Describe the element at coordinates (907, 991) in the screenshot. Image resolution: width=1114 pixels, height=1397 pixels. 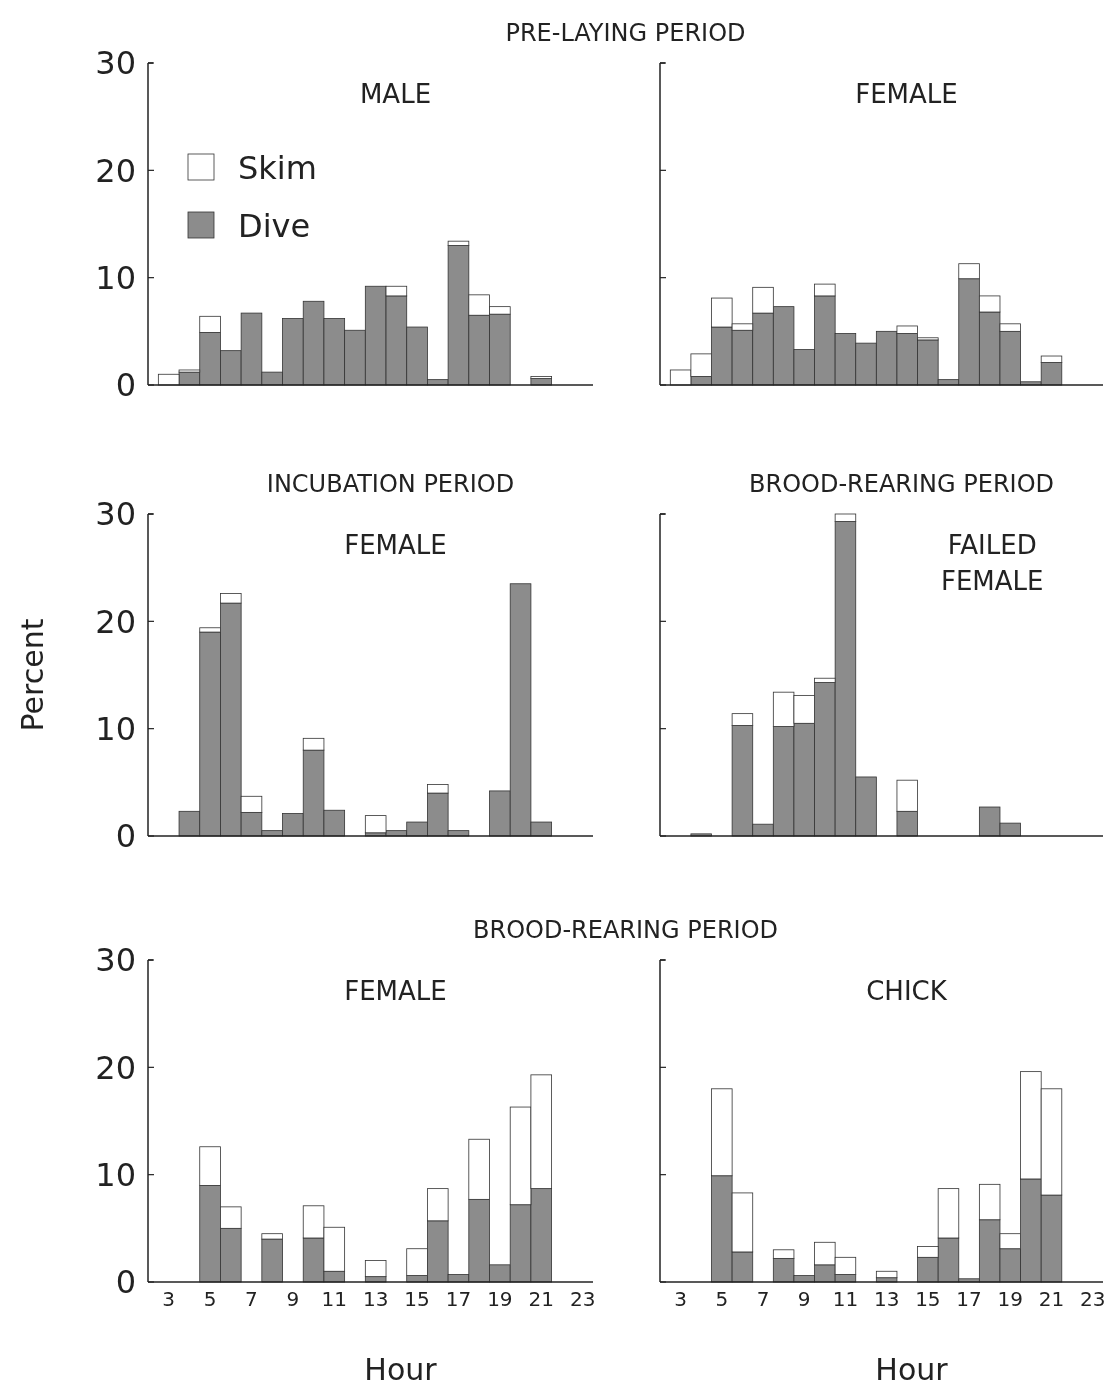
I see `text: CHICK` at that location.